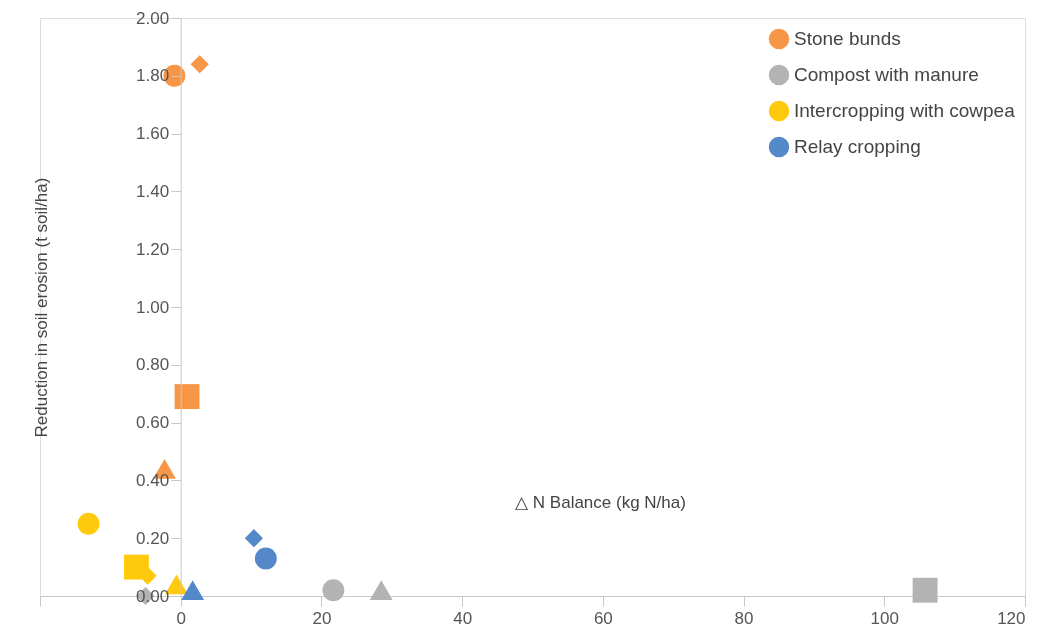  I want to click on x-tick-label: 20, so click(322, 618).